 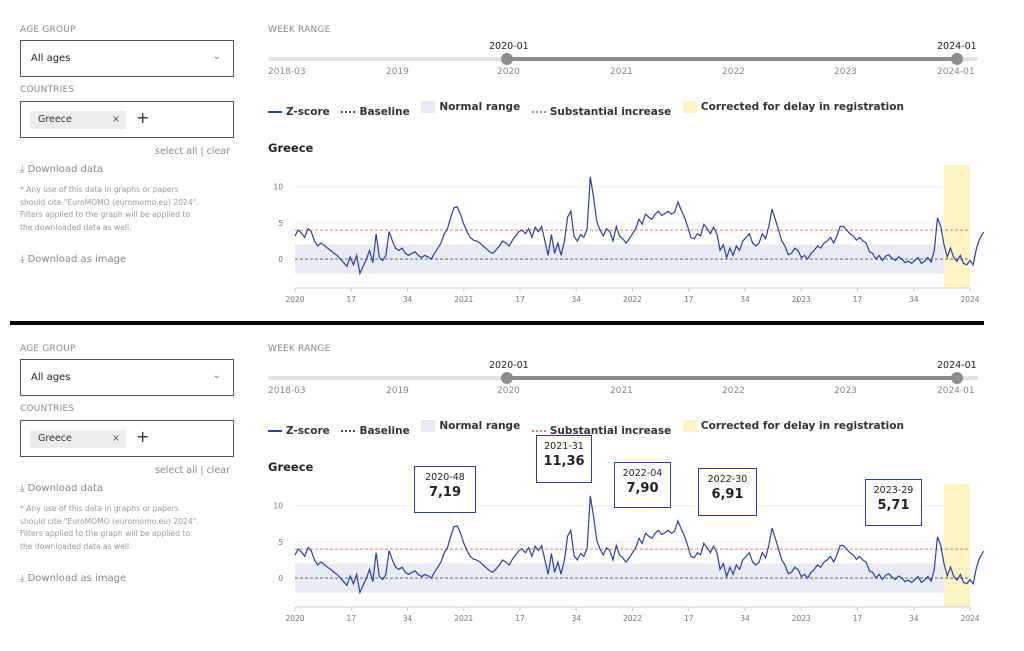 I want to click on slider-year-label: 2020, so click(x=508, y=72).